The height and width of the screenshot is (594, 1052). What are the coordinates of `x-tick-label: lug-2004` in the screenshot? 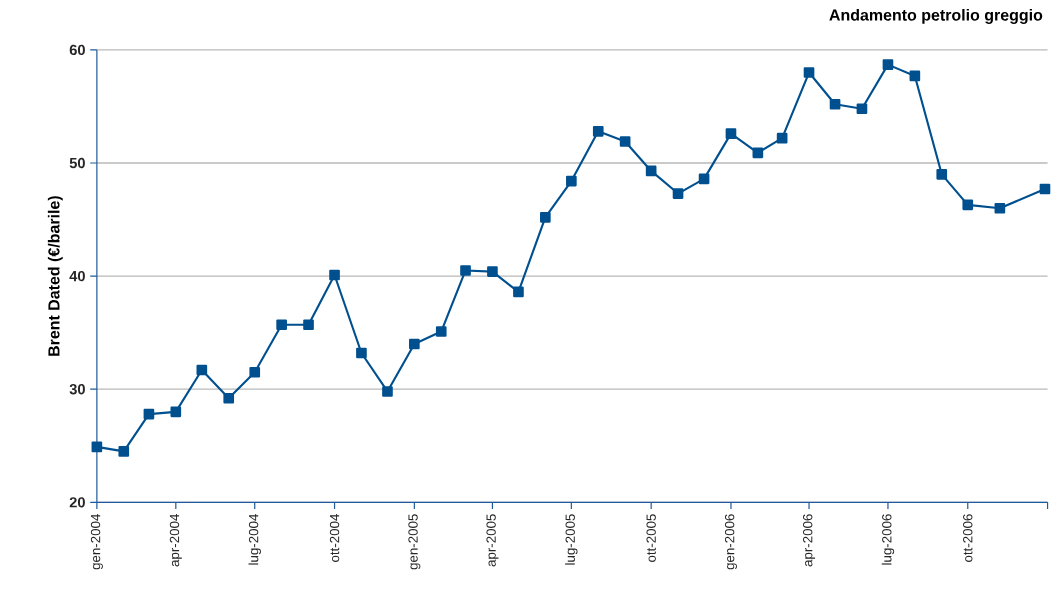 It's located at (254, 539).